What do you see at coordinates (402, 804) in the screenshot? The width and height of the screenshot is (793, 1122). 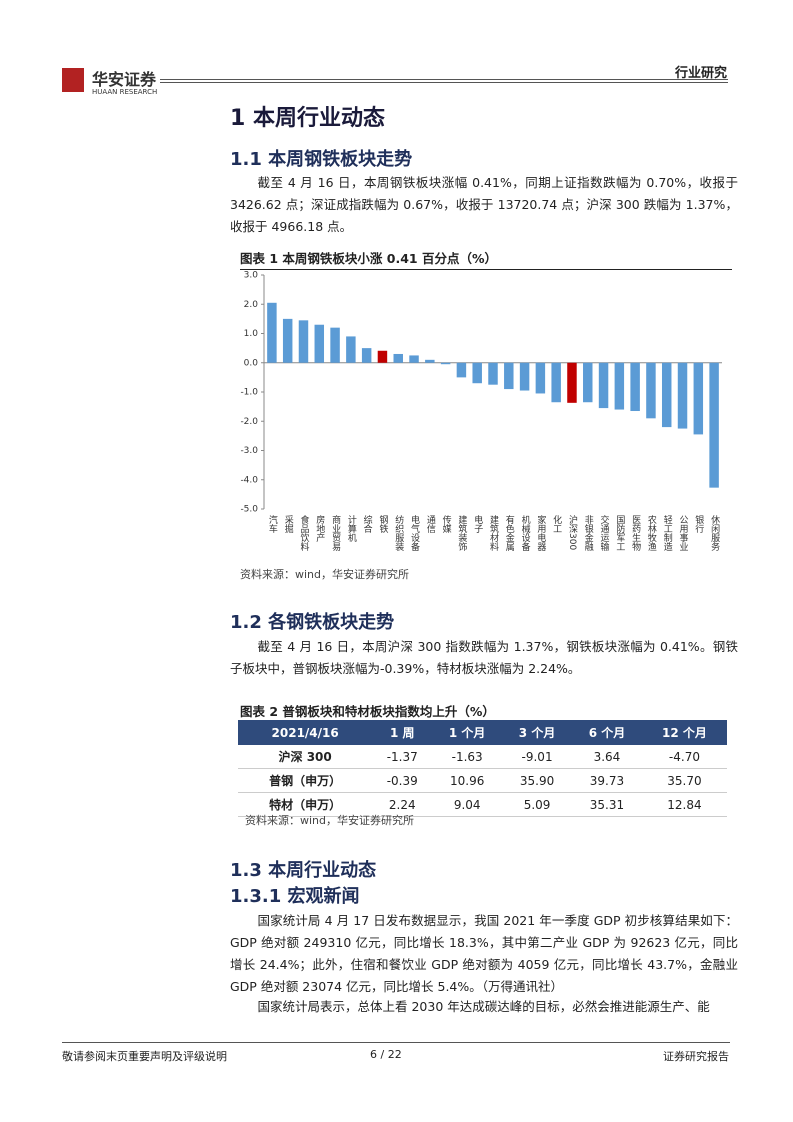 I see `table-cell: 2.24` at bounding box center [402, 804].